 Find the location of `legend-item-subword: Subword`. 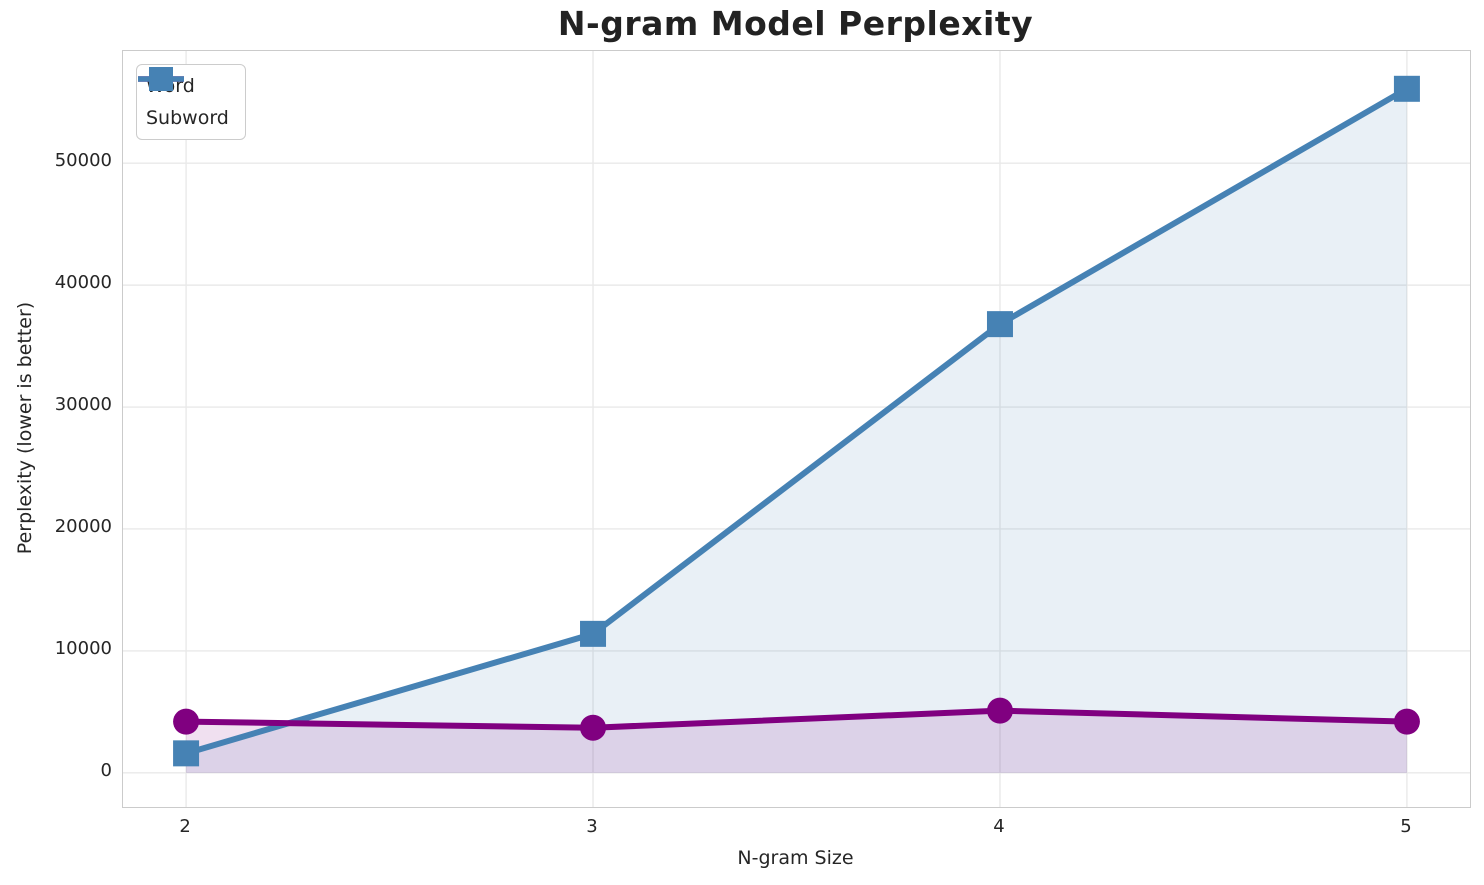

legend-item-subword: Subword is located at coordinates (183, 100).